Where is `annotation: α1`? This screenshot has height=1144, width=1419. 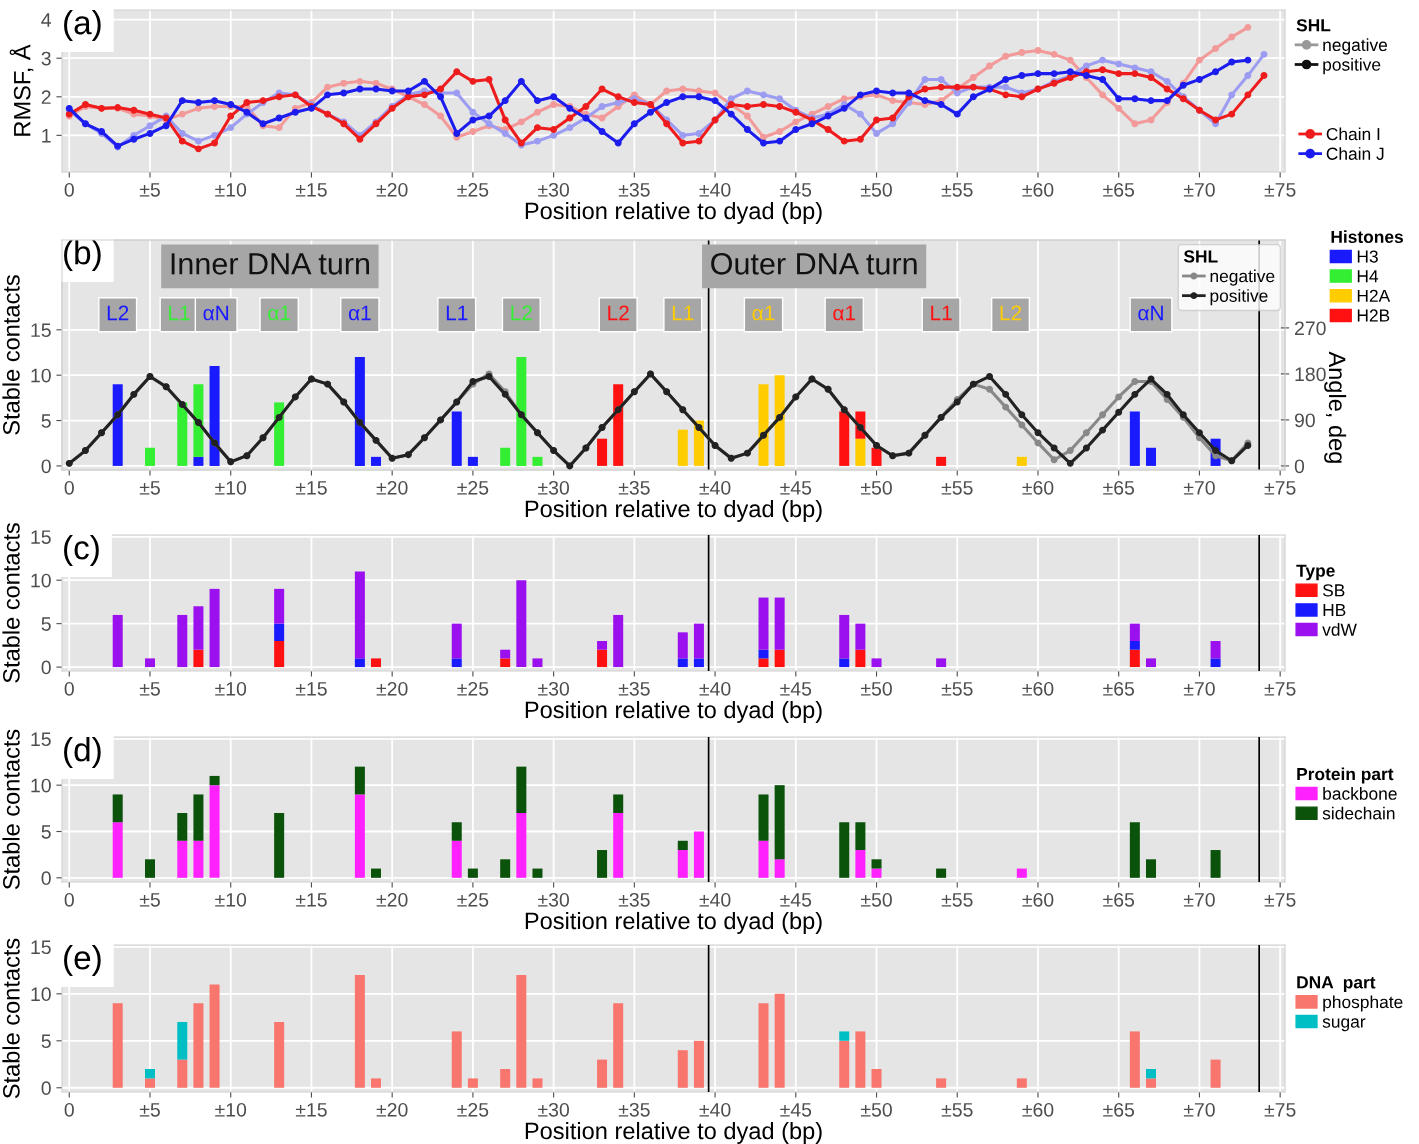
annotation: α1 is located at coordinates (763, 313).